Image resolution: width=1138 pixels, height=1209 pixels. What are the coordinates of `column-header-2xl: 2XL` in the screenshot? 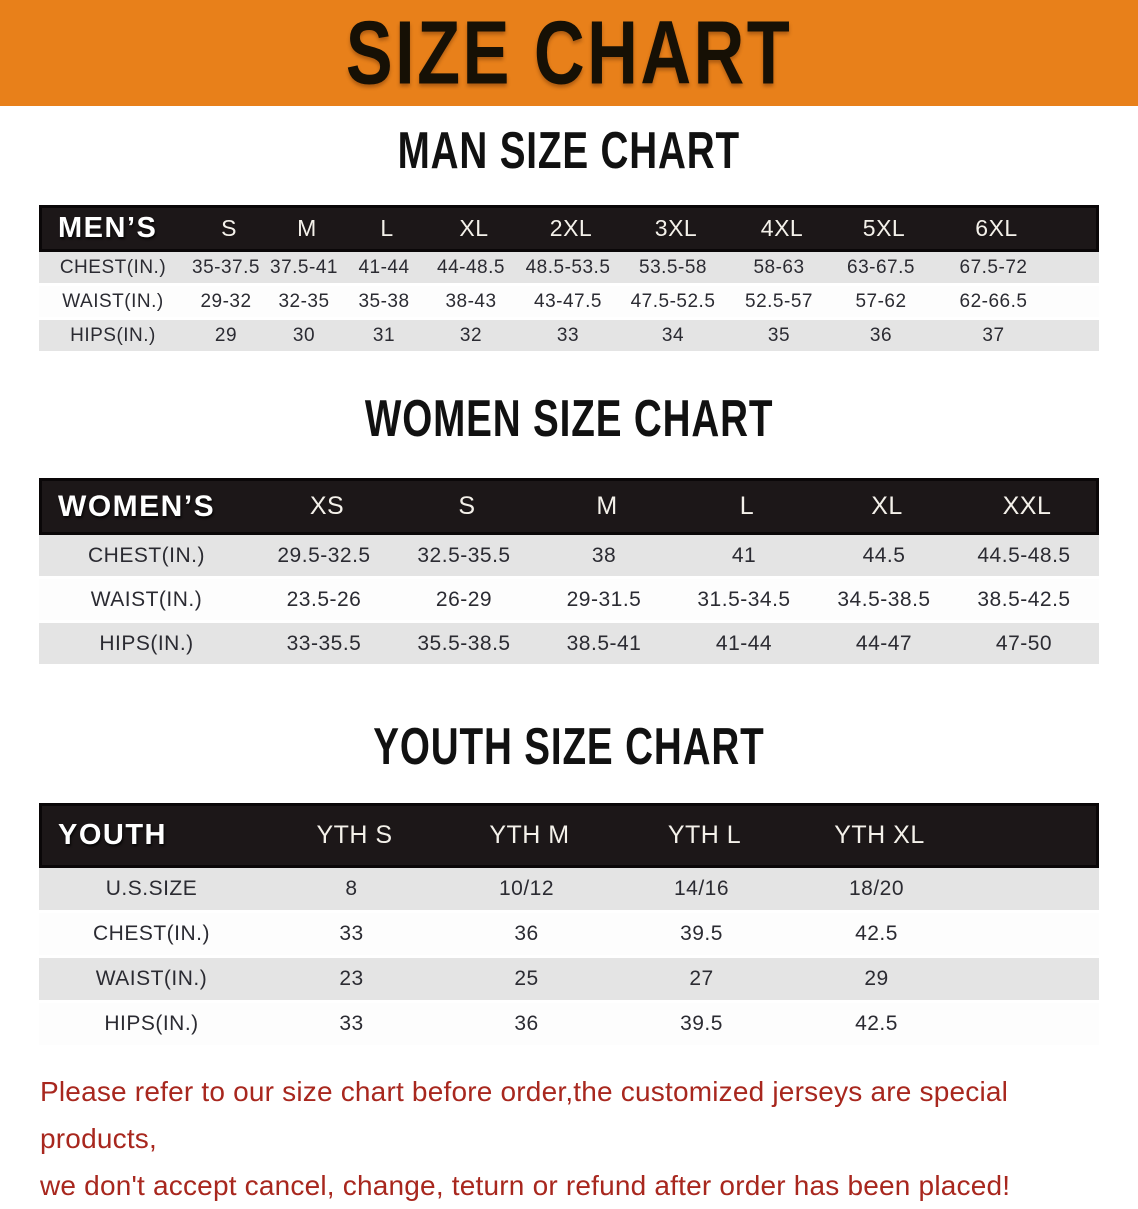 It's located at (571, 228).